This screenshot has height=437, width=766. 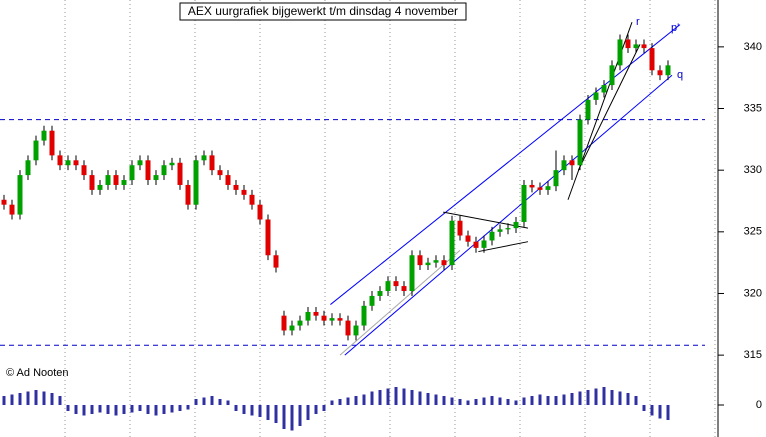 What do you see at coordinates (609, 107) in the screenshot?
I see `trend-line` at bounding box center [609, 107].